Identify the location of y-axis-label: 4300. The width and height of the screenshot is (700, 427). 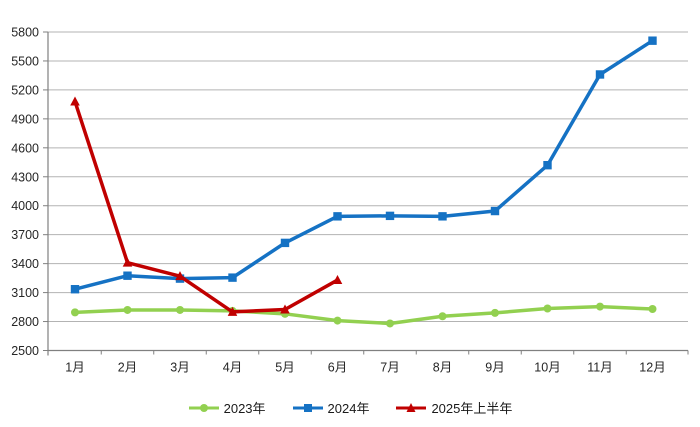
(25, 177).